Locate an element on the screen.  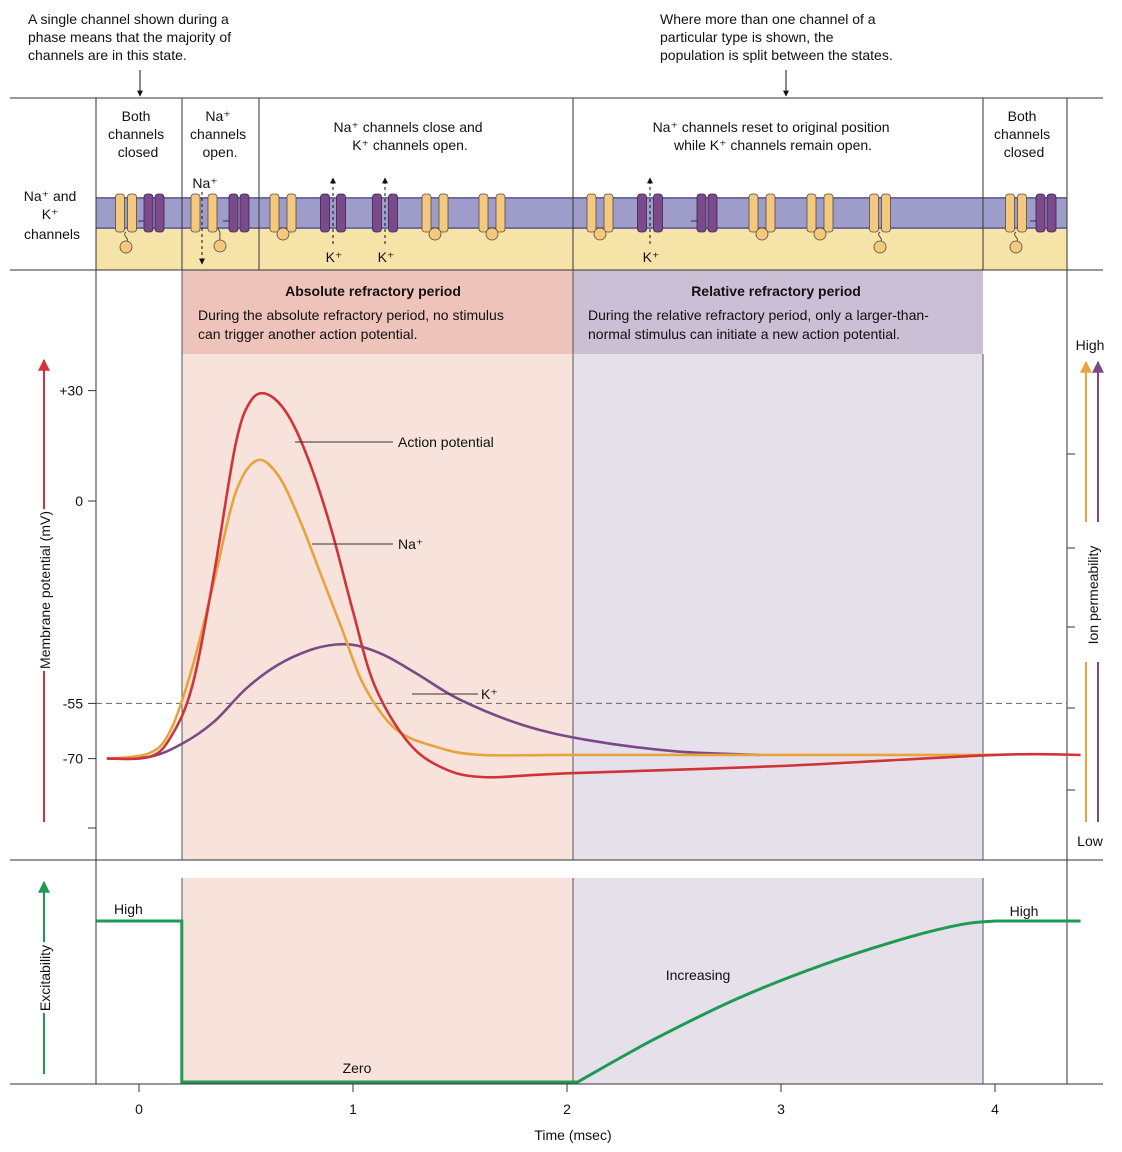
phase-2-label: Na⁺ channels open. is located at coordinates (220, 134).